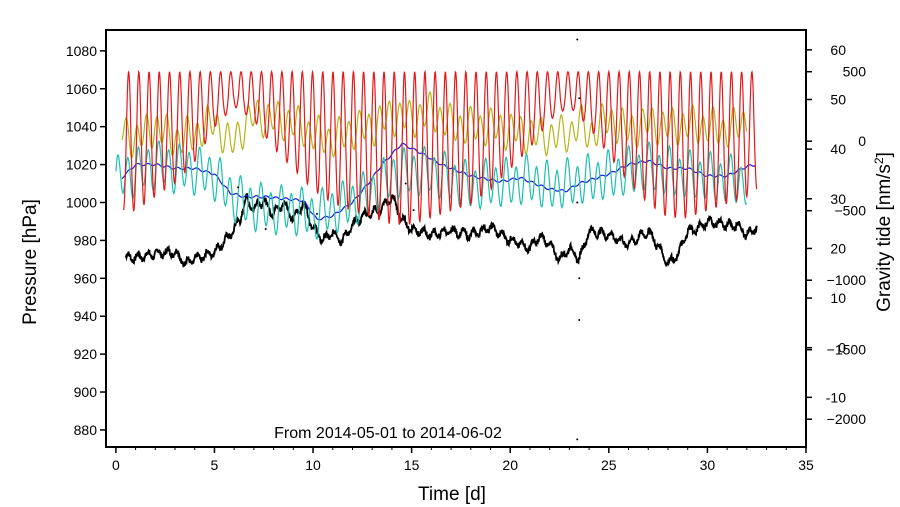 This screenshot has height=507, width=900. I want to click on x-tick-label: 20, so click(510, 465).